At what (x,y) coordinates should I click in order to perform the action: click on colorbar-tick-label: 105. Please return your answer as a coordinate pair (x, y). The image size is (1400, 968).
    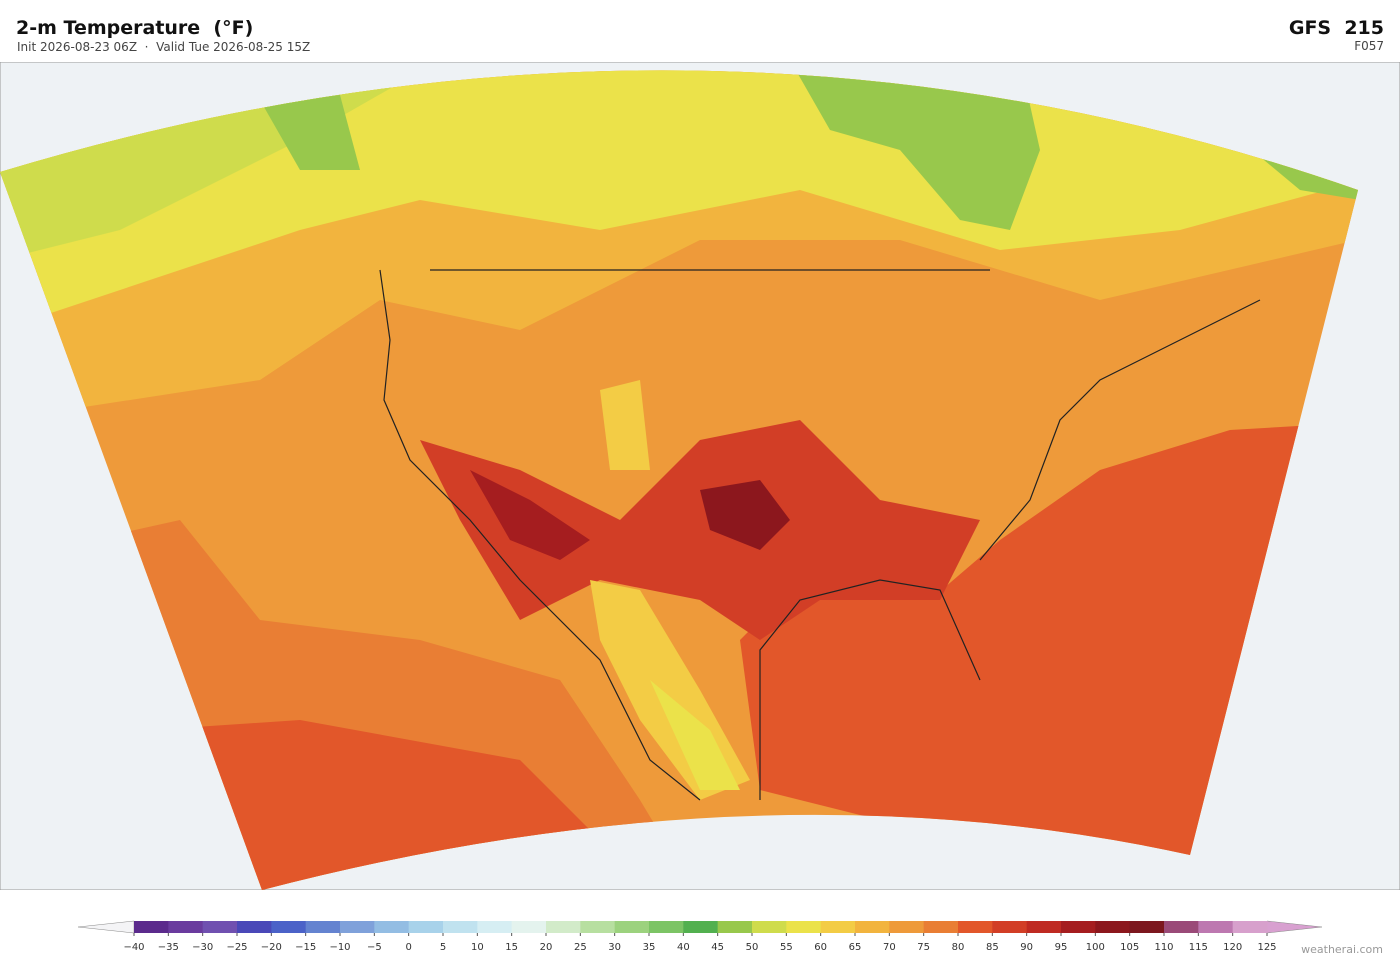
    Looking at the image, I should click on (1129, 947).